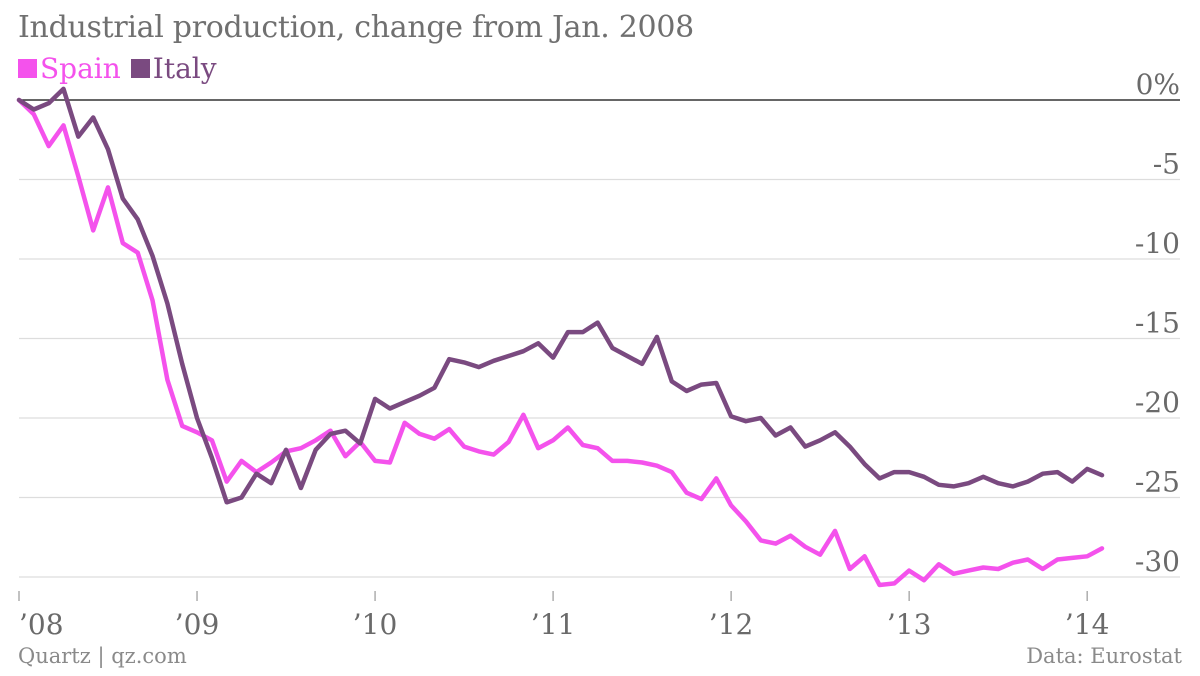  What do you see at coordinates (1104, 656) in the screenshot?
I see `footer-source: Data: Eurostat` at bounding box center [1104, 656].